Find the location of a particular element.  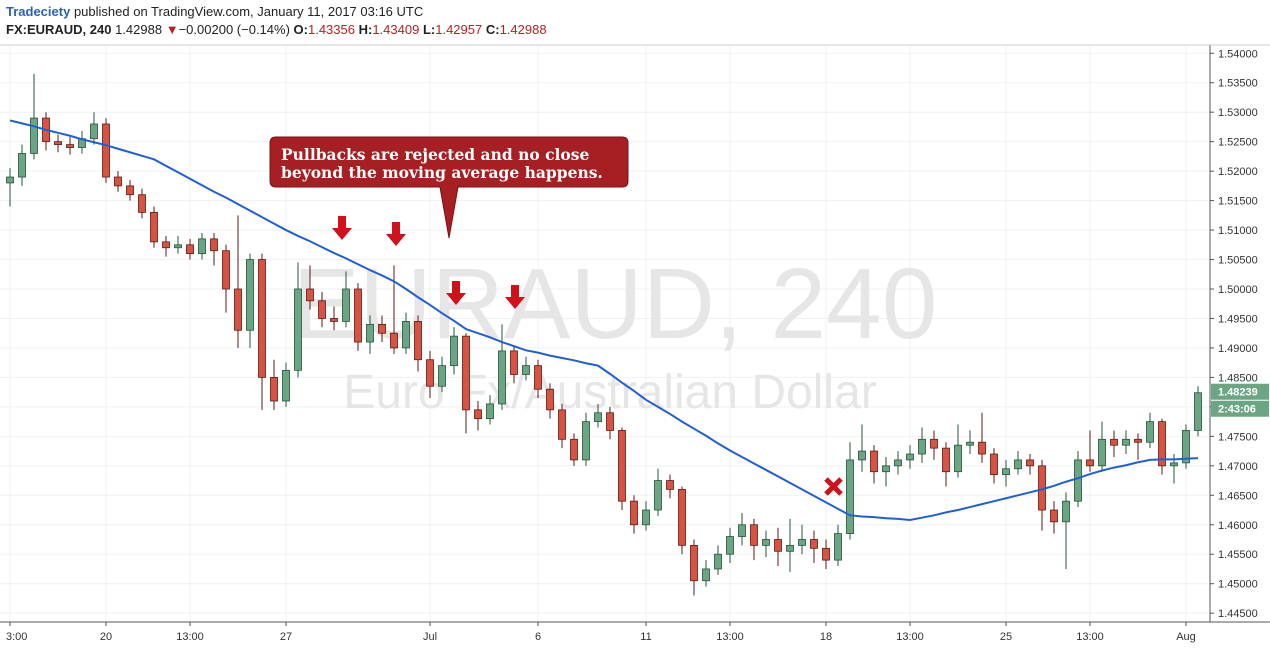

y-tick-label: 1.47000 is located at coordinates (1238, 467).